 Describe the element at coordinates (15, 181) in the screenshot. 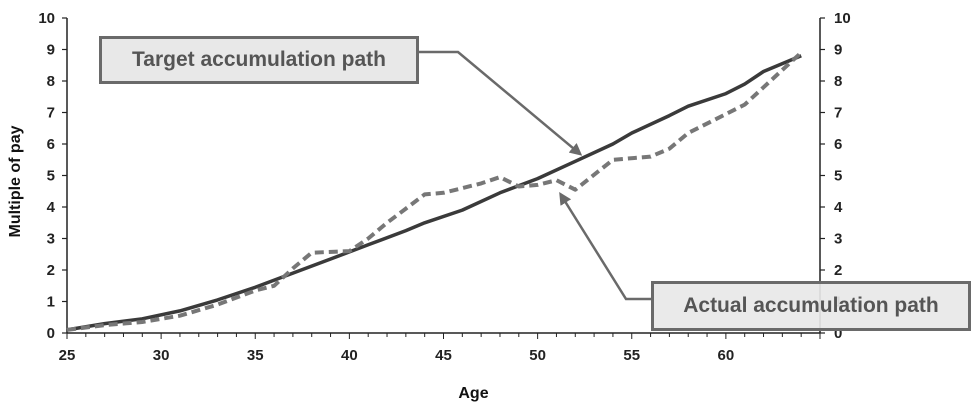

I see `y-axis-title: Multiple of pay` at that location.